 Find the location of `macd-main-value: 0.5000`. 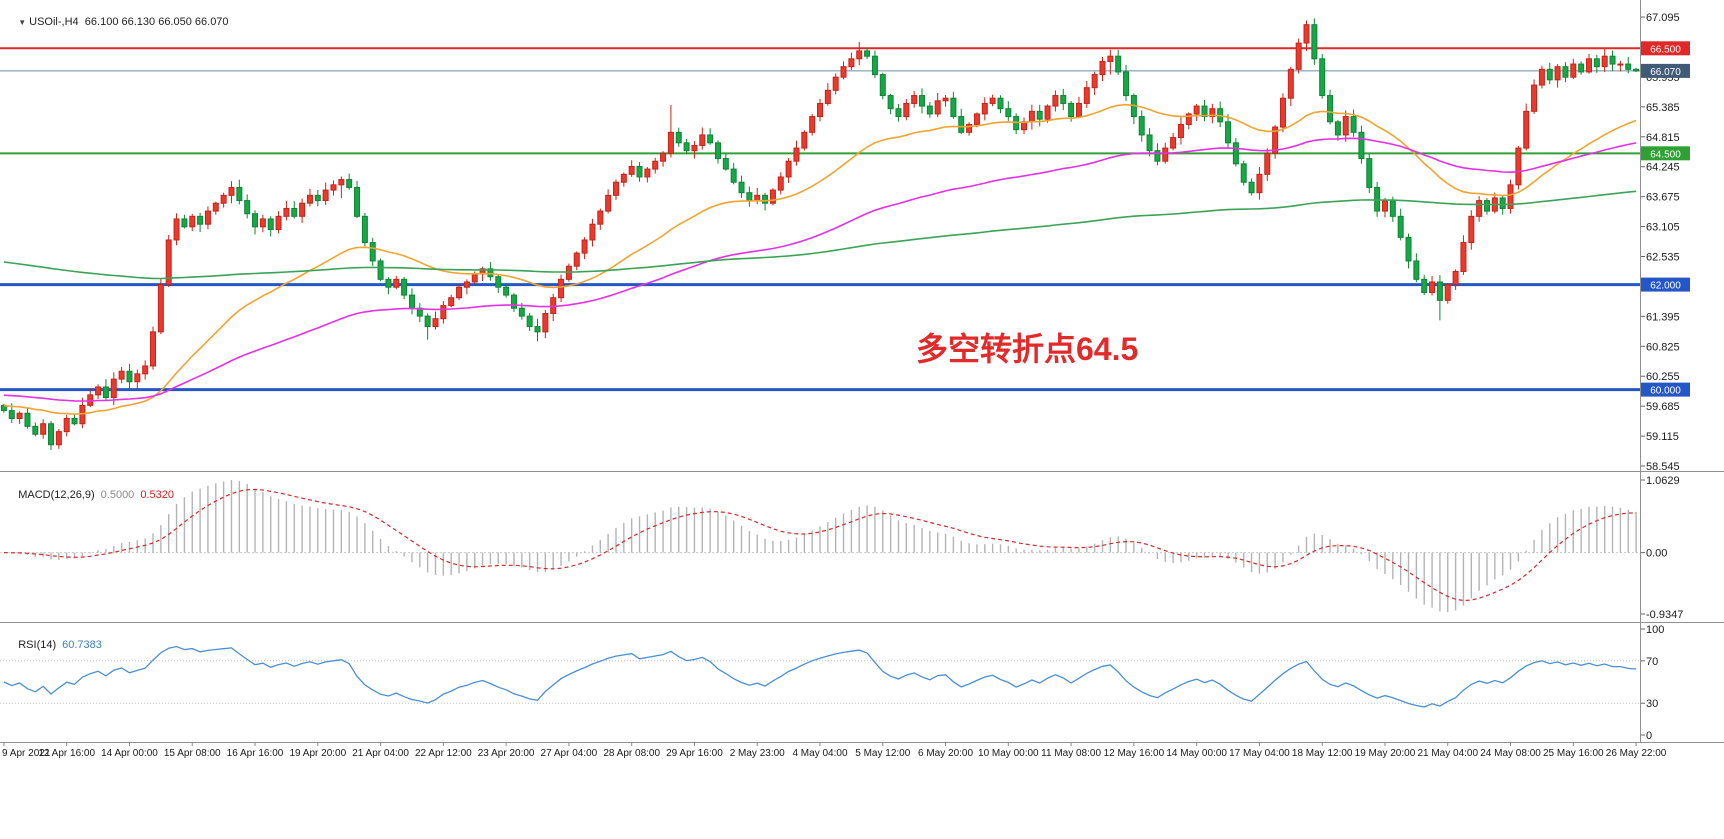

macd-main-value: 0.5000 is located at coordinates (117, 495).